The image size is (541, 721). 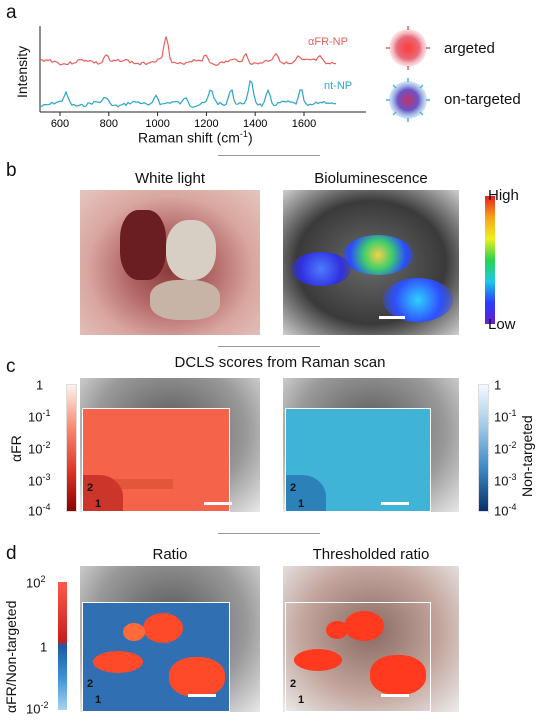 I want to click on ratio-title: Ratio, so click(x=170, y=554).